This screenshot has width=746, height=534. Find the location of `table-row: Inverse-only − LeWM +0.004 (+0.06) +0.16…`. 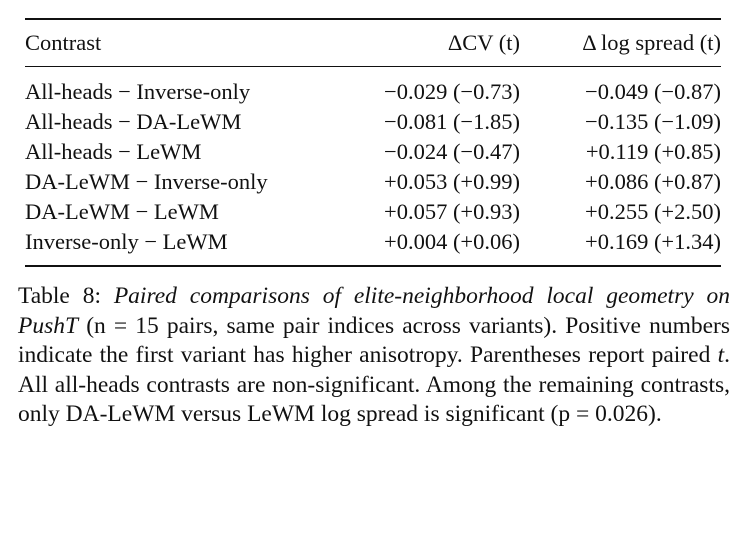

table-row: Inverse-only − LeWM +0.004 (+0.06) +0.16… is located at coordinates (373, 242).